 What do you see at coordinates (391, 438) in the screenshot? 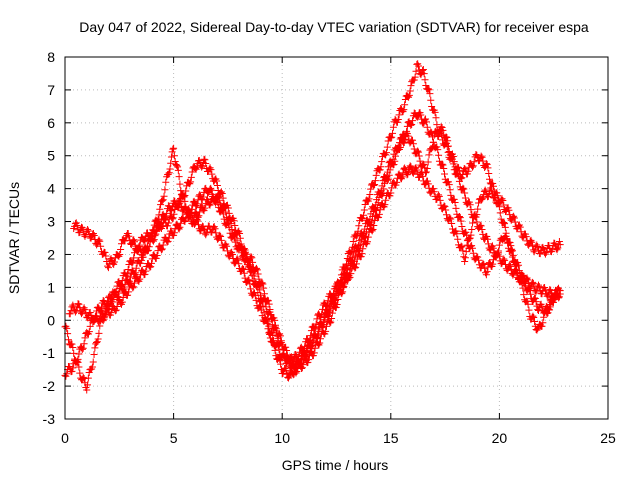
I see `x-tick-label: 15` at bounding box center [391, 438].